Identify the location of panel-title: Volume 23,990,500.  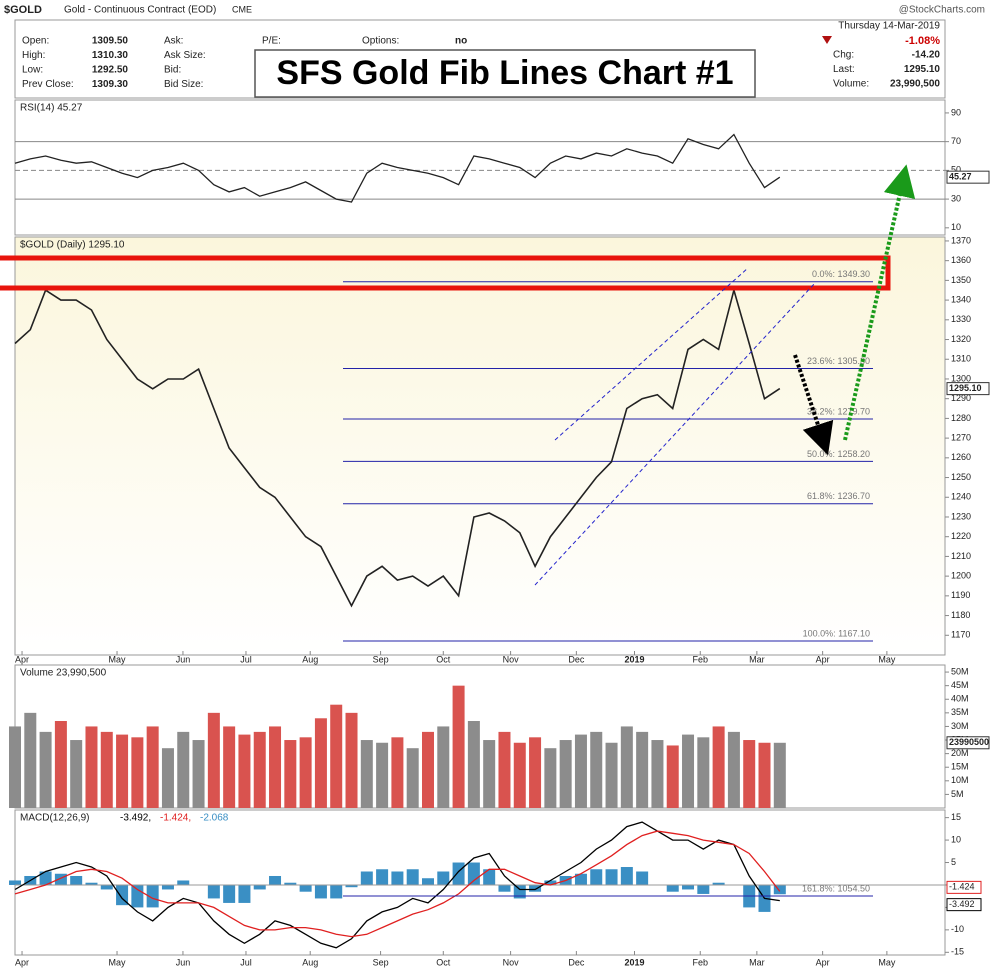
(63, 673).